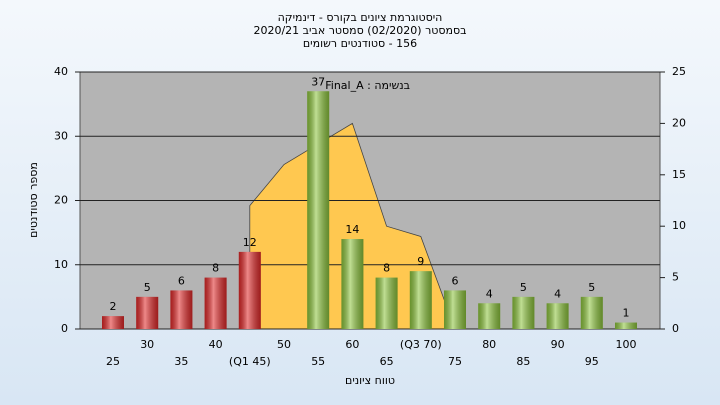 The height and width of the screenshot is (405, 720). Describe the element at coordinates (679, 225) in the screenshot. I see `y2-tick-label: 10` at that location.